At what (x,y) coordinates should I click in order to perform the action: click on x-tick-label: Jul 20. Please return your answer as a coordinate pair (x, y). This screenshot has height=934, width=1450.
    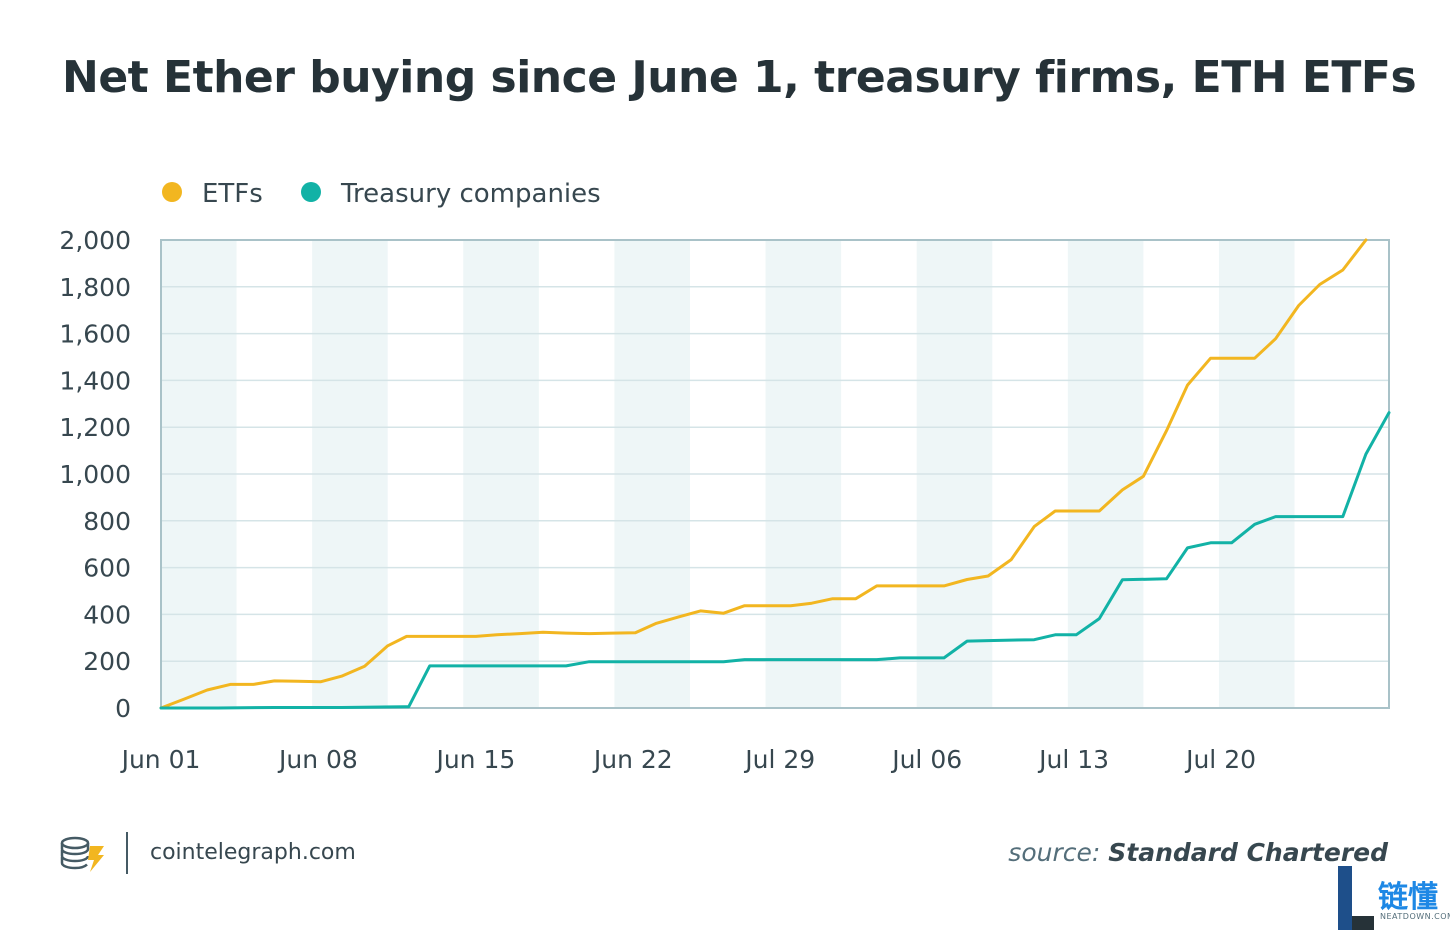
    Looking at the image, I should click on (1220, 759).